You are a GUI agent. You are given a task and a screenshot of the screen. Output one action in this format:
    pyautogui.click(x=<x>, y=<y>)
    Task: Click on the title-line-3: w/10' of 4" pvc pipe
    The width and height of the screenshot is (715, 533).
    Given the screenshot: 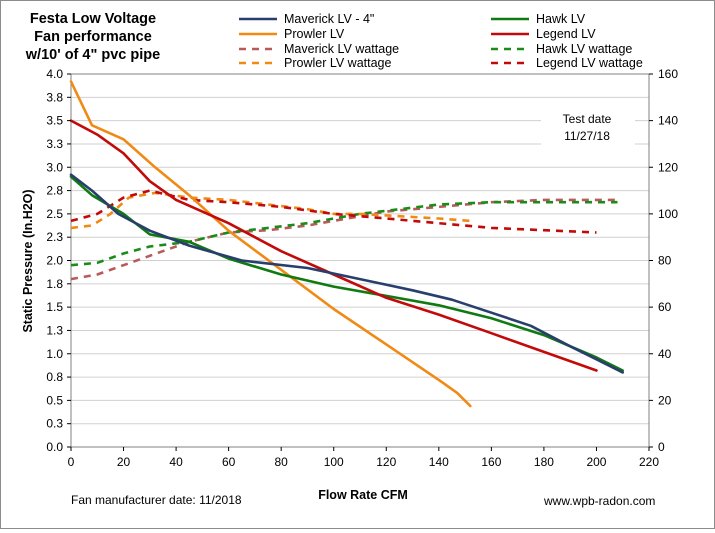 What is the action you would take?
    pyautogui.click(x=92, y=55)
    